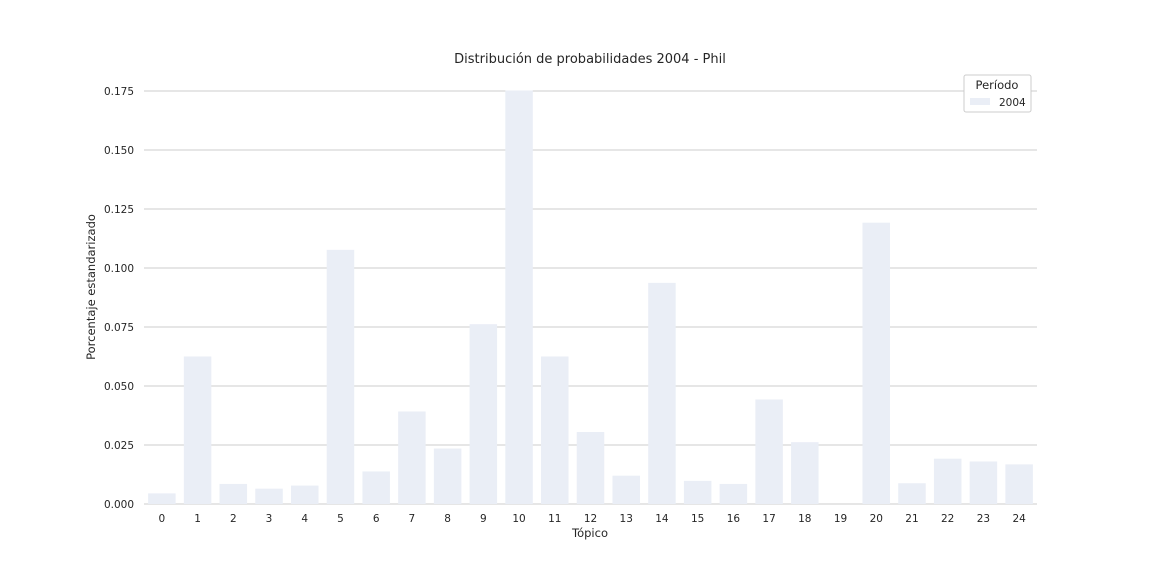  Describe the element at coordinates (91, 287) in the screenshot. I see `y-axis-label: Porcentaje estandarizado` at that location.